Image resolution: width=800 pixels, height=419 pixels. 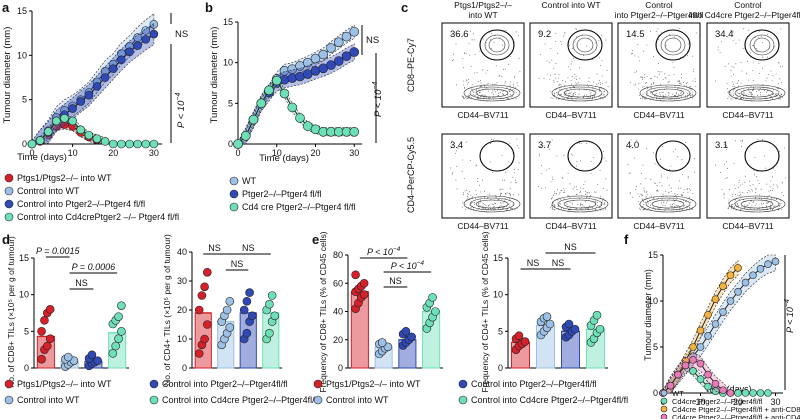 I want to click on panel-b-ylabel: Tumour diameter (mm), so click(x=214, y=75).